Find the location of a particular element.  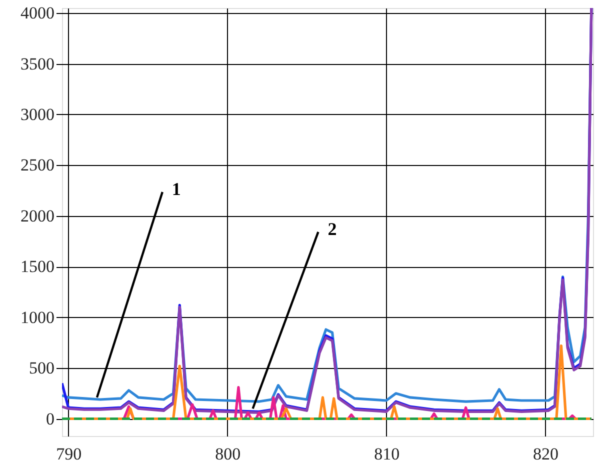

y-tick-label: 3000 is located at coordinates (37, 114).